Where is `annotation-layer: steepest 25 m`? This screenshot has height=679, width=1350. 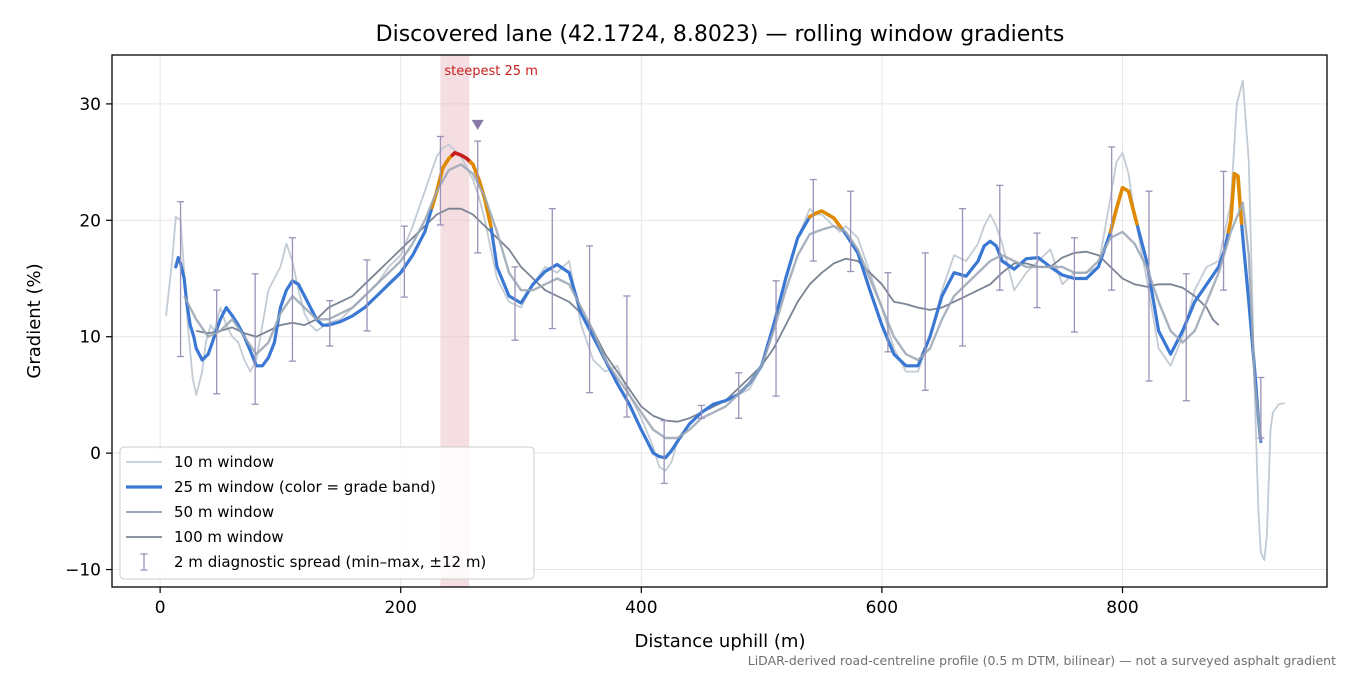
annotation-layer: steepest 25 m is located at coordinates (491, 97).